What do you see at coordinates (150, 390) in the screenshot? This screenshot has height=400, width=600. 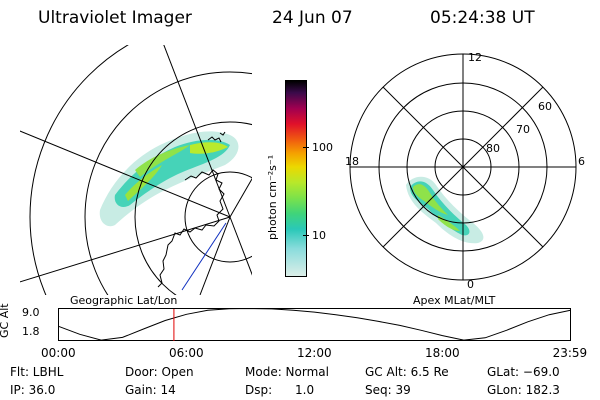 I see `info-gain: Gain: 14` at bounding box center [150, 390].